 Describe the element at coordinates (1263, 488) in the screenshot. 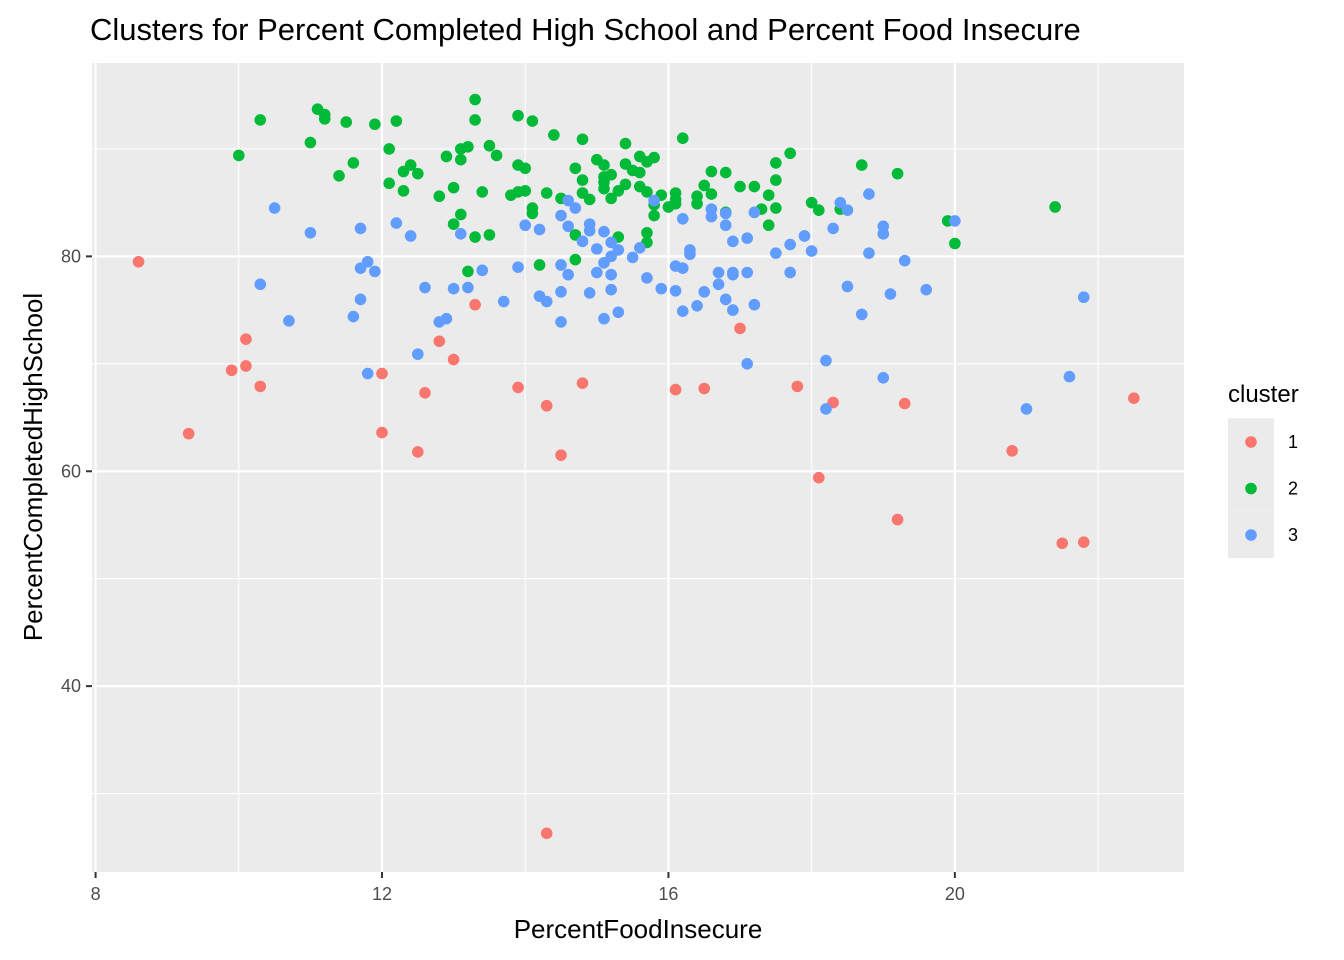

I see `legend-items: 1 2 3` at that location.